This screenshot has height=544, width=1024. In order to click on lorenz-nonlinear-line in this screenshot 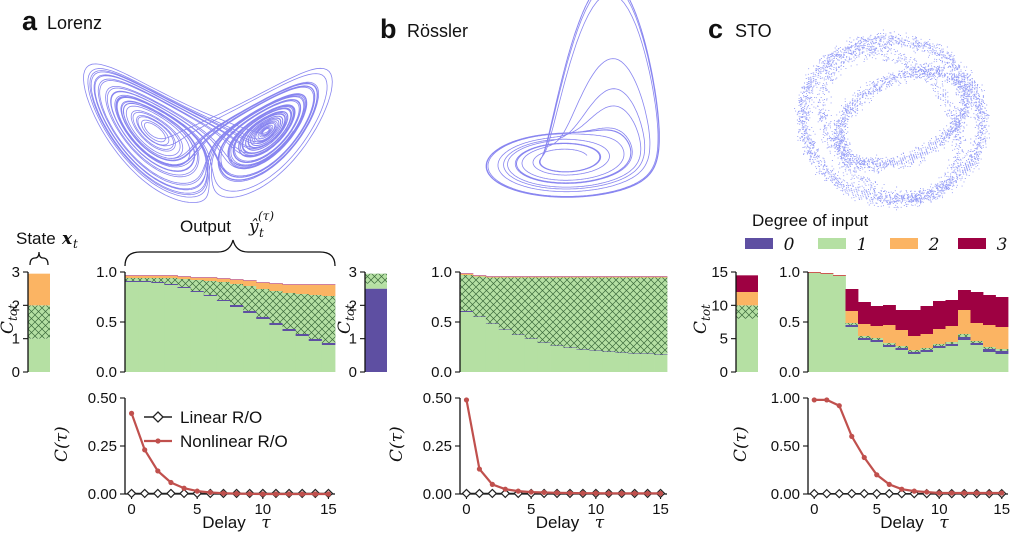, I will do `click(229, 454)`.